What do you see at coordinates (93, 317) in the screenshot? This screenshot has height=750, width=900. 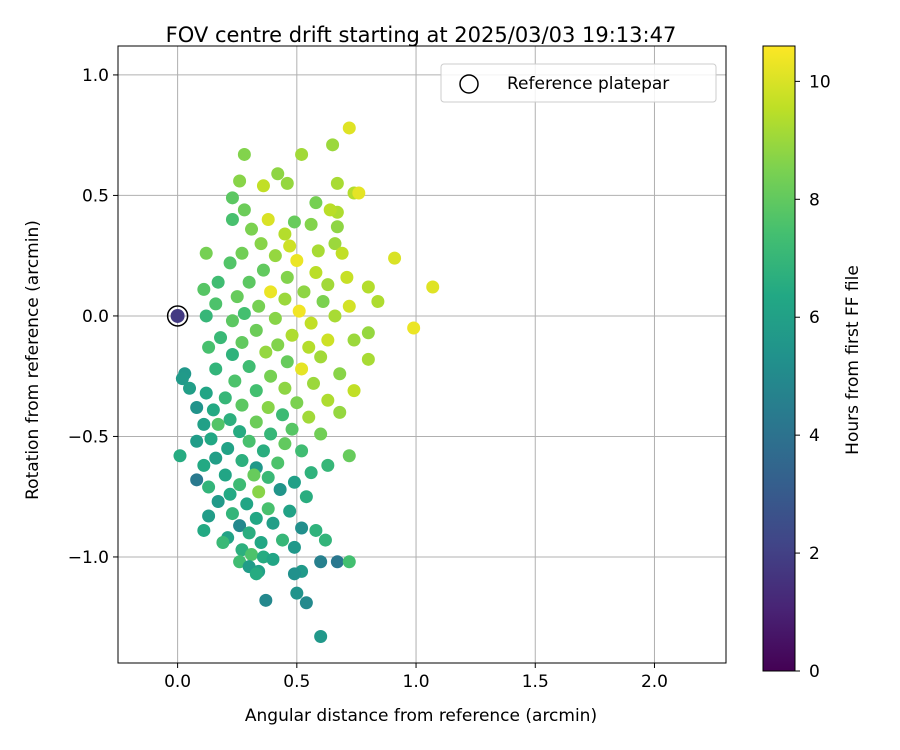 I see `y-axis: −1.0 −0.5 0.0 0.5 1.0` at bounding box center [93, 317].